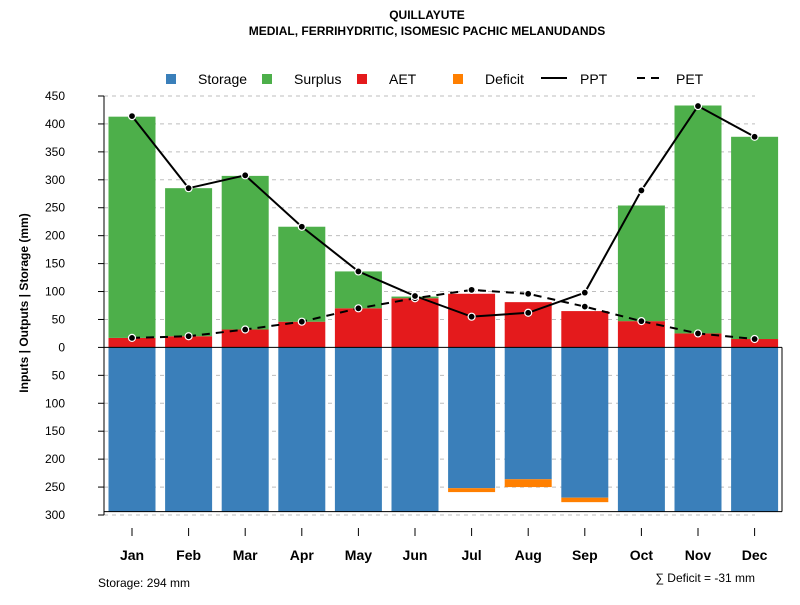 The width and height of the screenshot is (800, 605). I want to click on x-tick-label: Sep, so click(585, 555).